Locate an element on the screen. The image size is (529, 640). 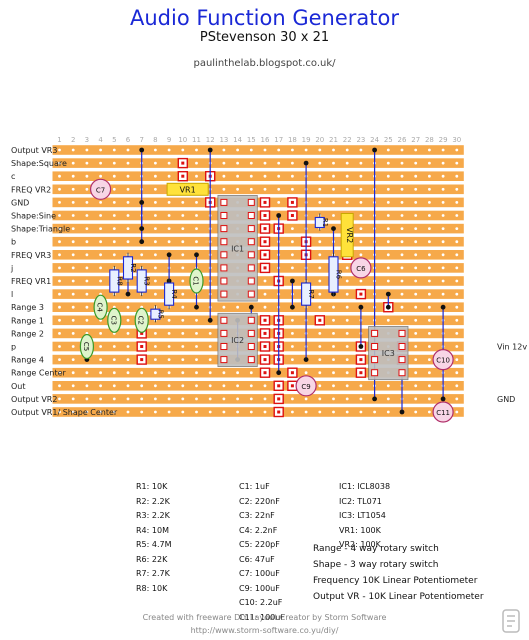
parts-list-item: R5: 4.7M is located at coordinates (154, 544).